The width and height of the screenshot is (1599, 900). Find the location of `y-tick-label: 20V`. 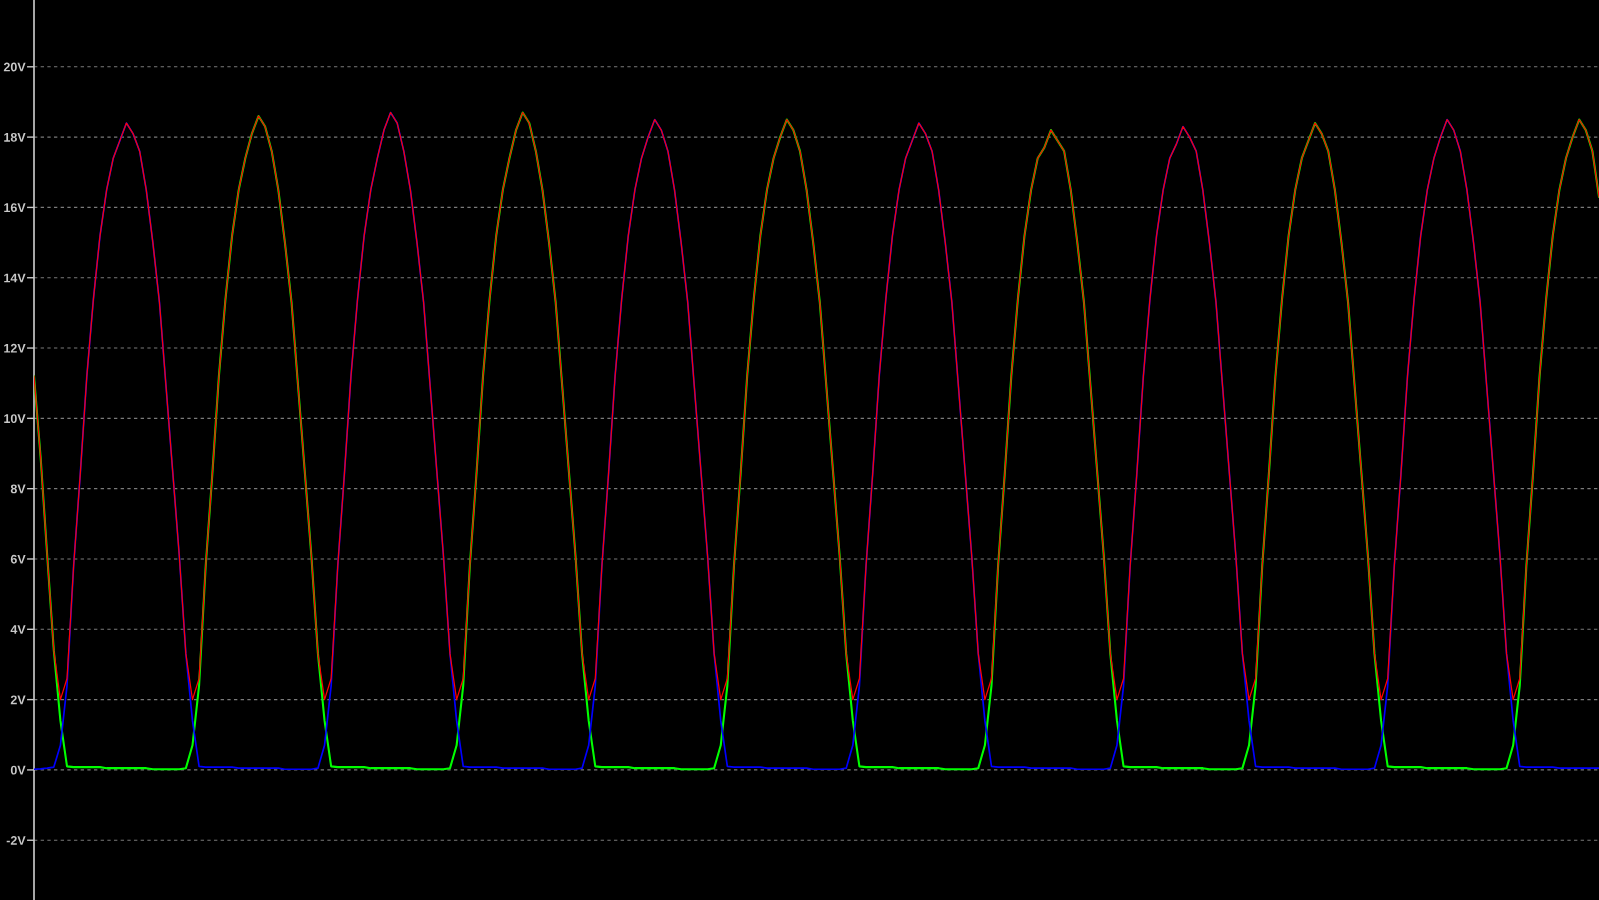

y-tick-label: 20V is located at coordinates (14, 67).